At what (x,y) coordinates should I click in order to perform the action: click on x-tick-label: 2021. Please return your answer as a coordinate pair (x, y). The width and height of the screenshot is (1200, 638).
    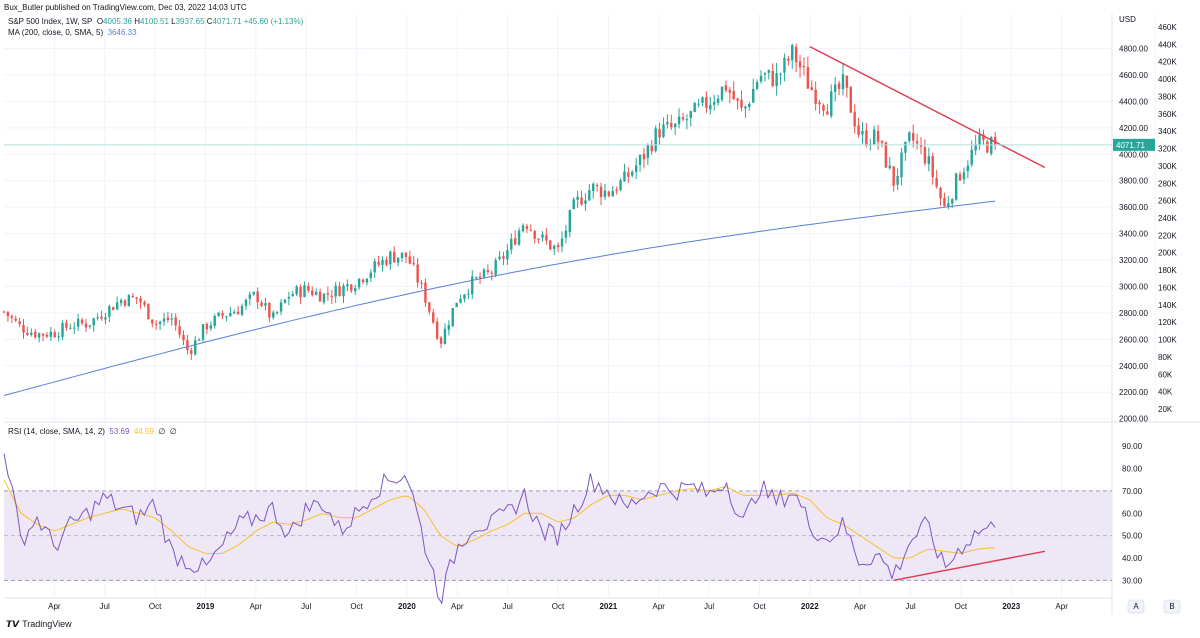
    Looking at the image, I should click on (608, 606).